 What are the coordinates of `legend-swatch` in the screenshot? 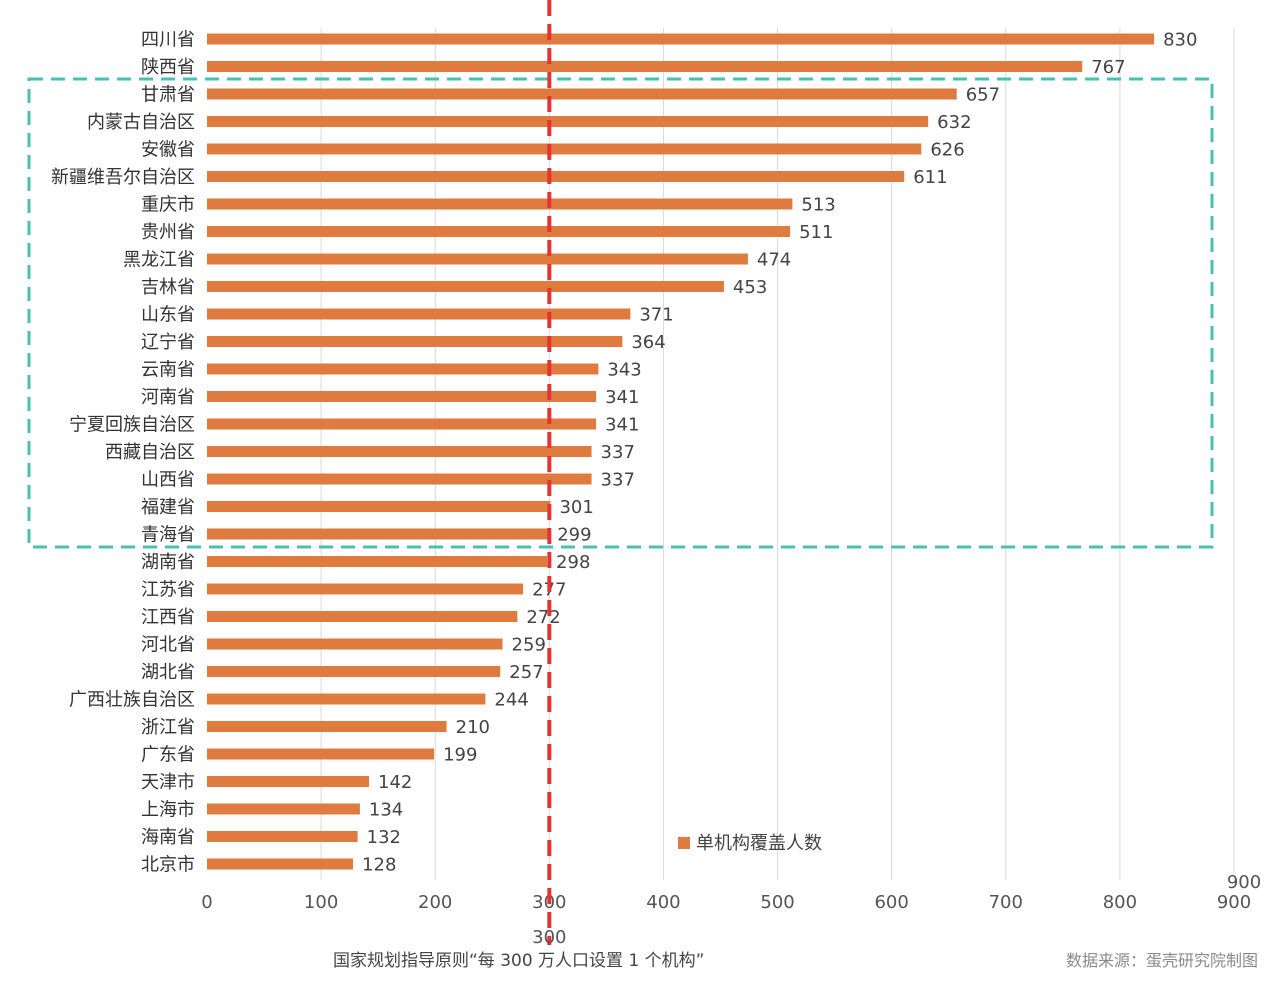 It's located at (684, 843).